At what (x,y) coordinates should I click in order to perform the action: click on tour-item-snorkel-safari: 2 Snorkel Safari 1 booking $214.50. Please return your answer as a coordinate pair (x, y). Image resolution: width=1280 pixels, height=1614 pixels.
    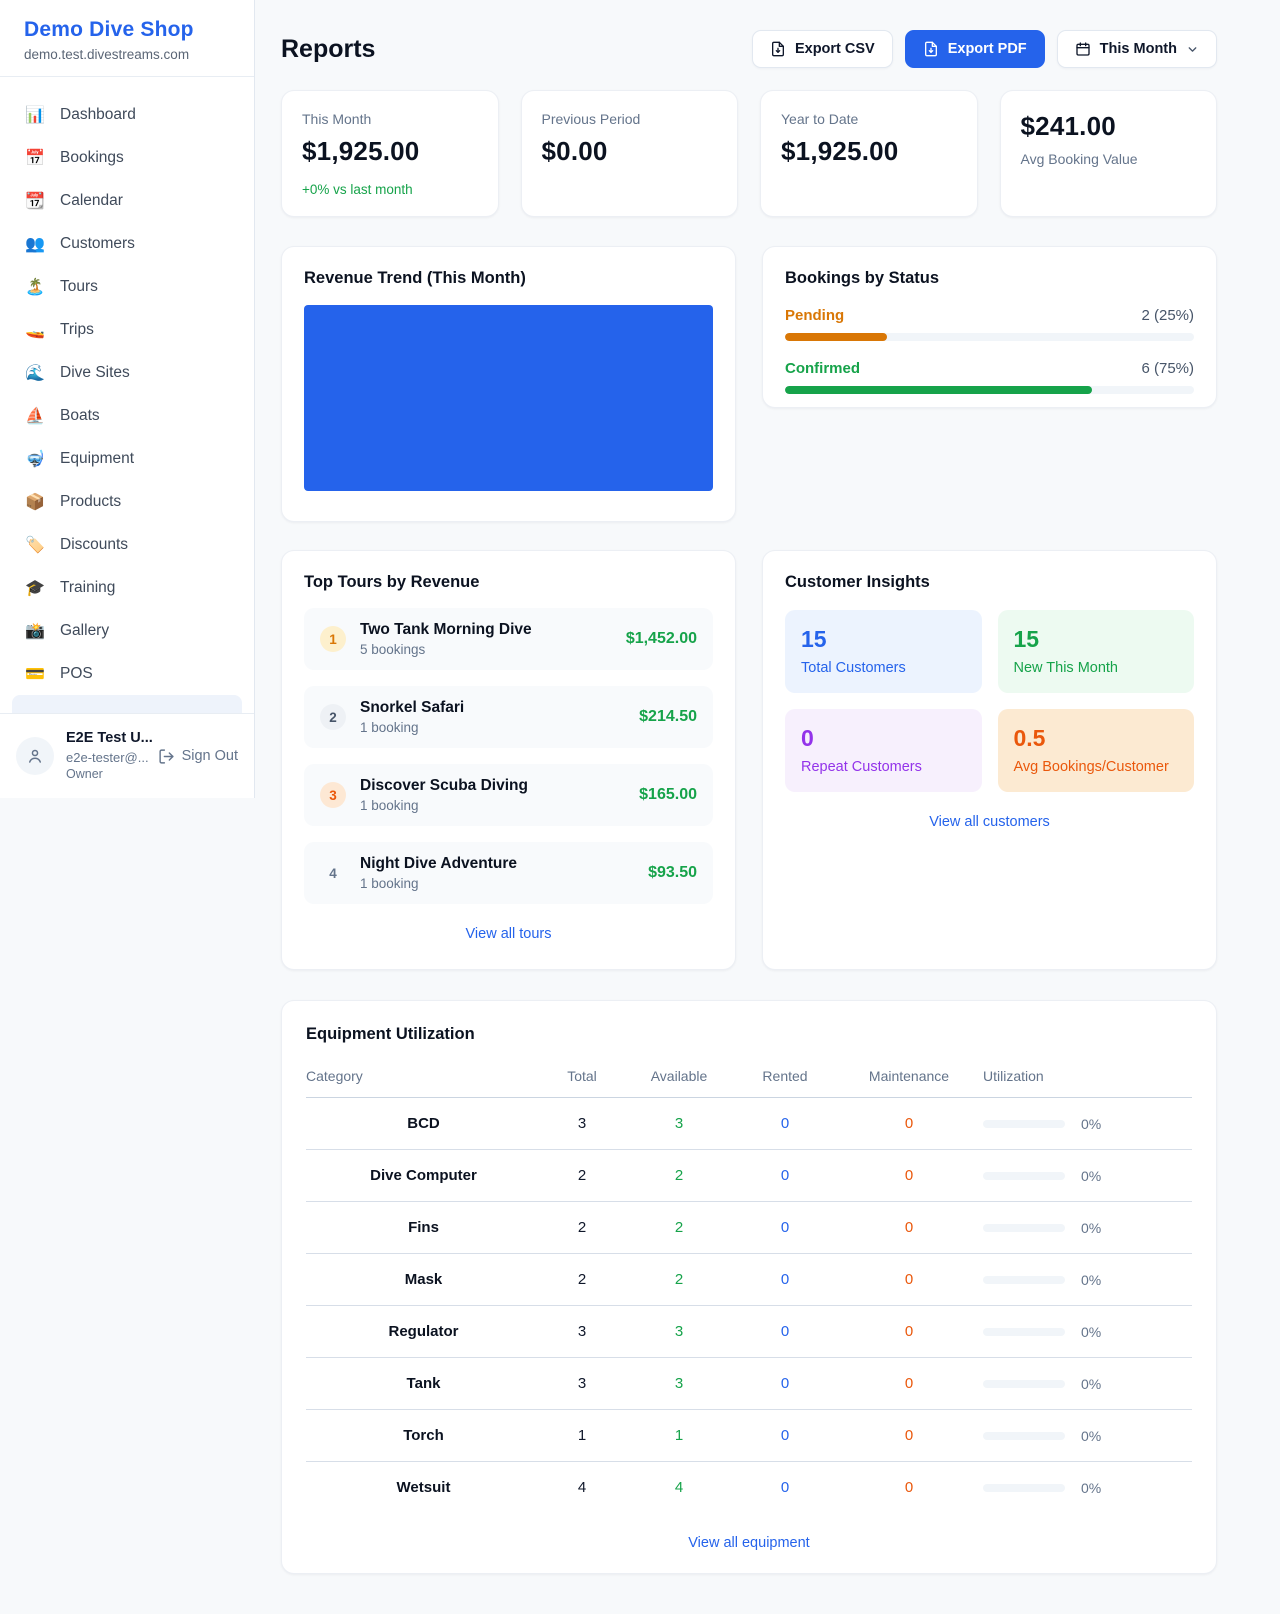
    Looking at the image, I should click on (508, 717).